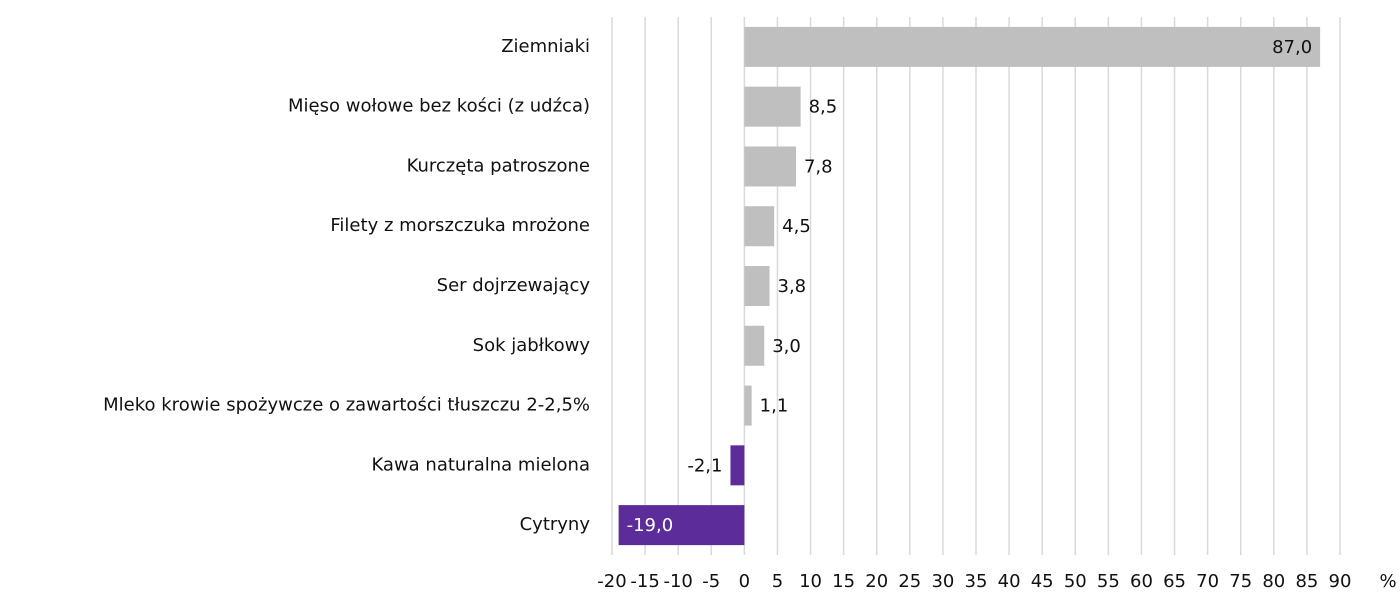 The width and height of the screenshot is (1400, 599). Describe the element at coordinates (1108, 581) in the screenshot. I see `x-tick-label: 55` at that location.